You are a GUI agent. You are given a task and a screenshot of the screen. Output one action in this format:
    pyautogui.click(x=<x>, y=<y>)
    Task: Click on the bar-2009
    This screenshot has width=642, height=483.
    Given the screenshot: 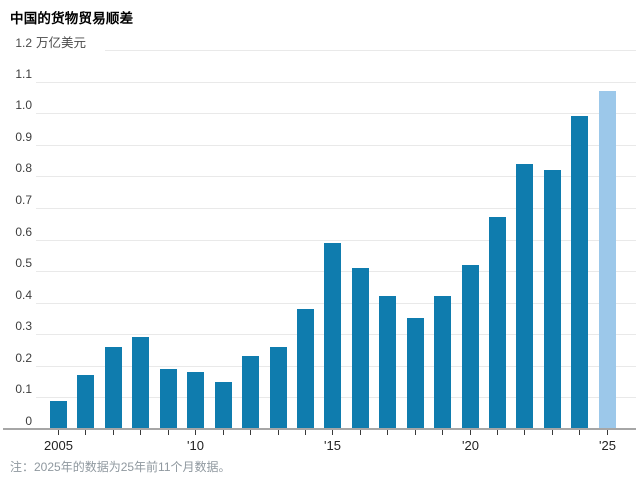 What is the action you would take?
    pyautogui.click(x=168, y=399)
    